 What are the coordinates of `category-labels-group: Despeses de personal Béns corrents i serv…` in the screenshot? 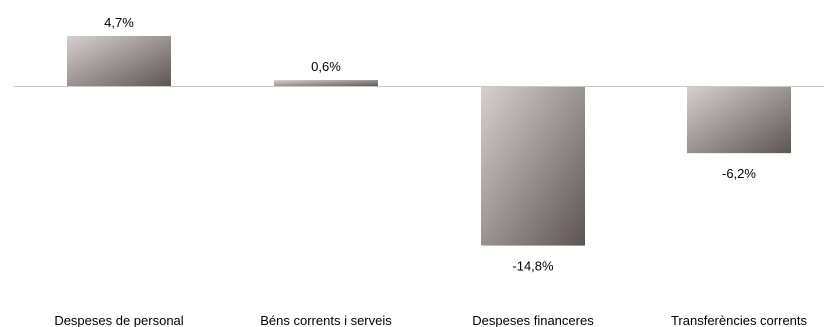 It's located at (430, 320).